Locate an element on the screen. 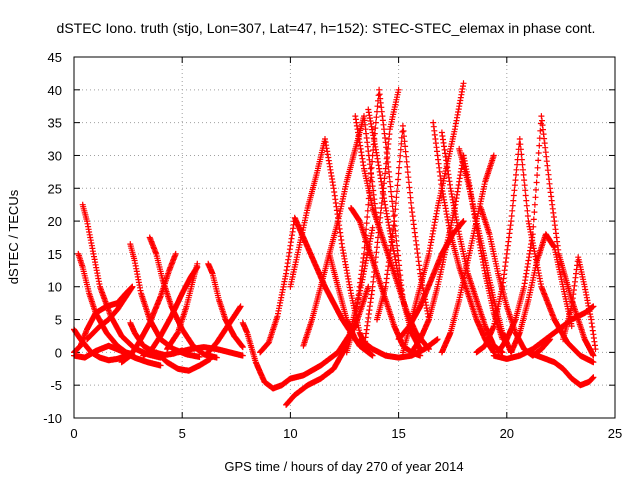  y-axis-label: dSTEC / TECUs is located at coordinates (13, 236).